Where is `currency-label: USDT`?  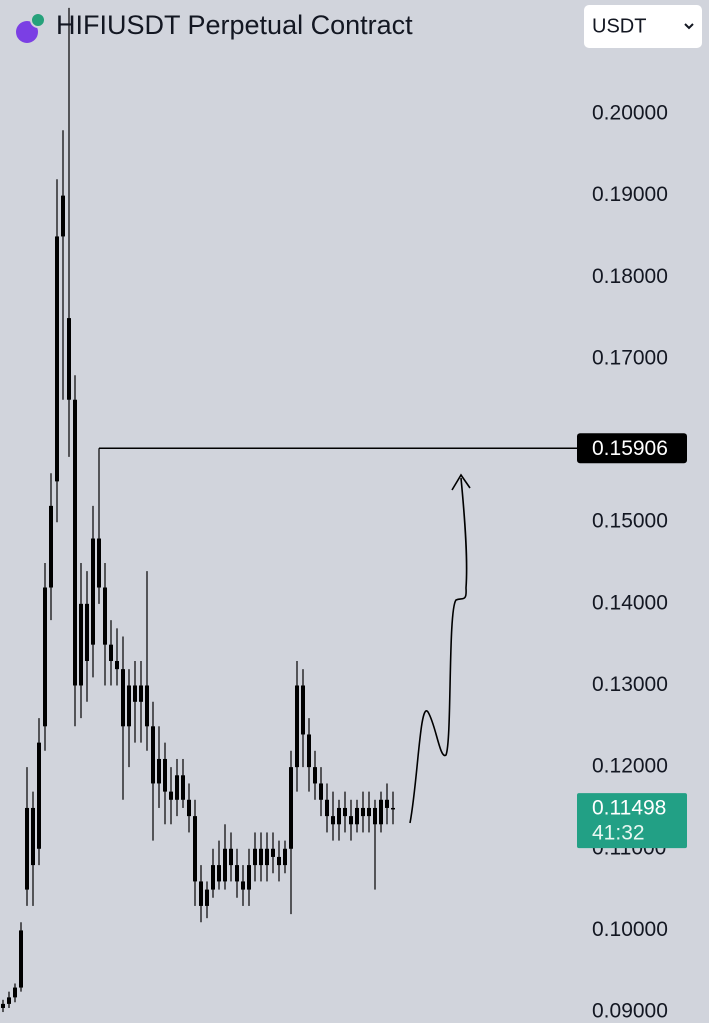 currency-label: USDT is located at coordinates (619, 26).